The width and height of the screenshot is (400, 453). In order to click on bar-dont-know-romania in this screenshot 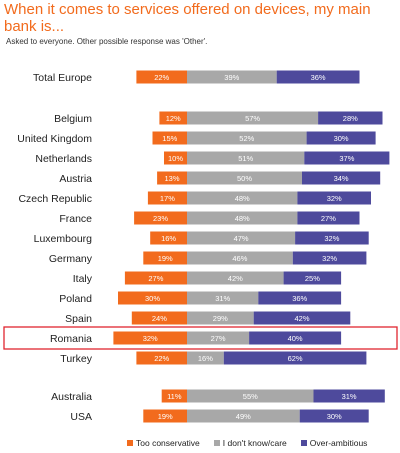, I will do `click(218, 338)`.